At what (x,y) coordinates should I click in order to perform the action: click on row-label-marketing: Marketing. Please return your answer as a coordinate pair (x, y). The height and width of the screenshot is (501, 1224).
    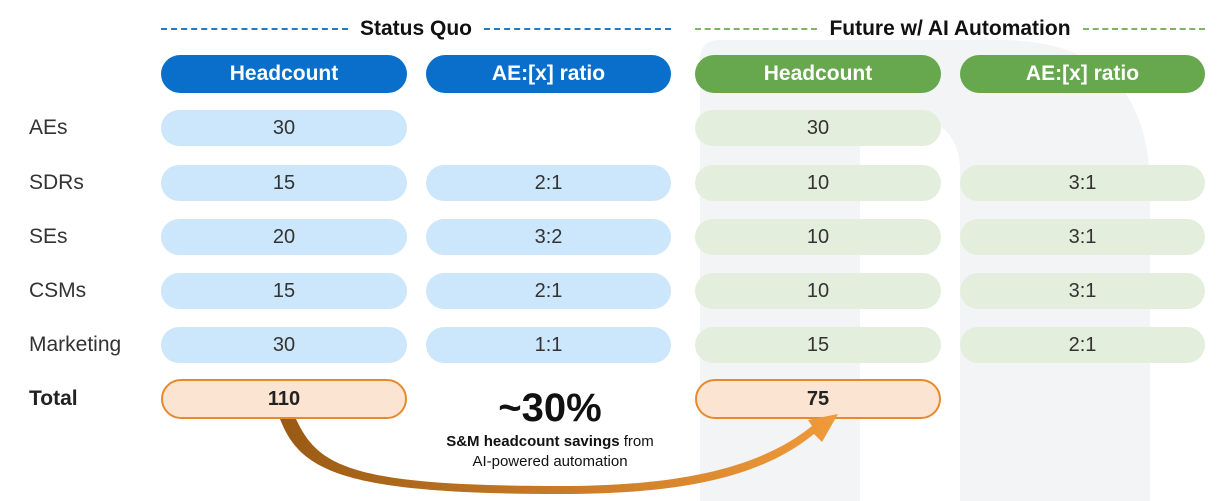
    Looking at the image, I should click on (75, 344).